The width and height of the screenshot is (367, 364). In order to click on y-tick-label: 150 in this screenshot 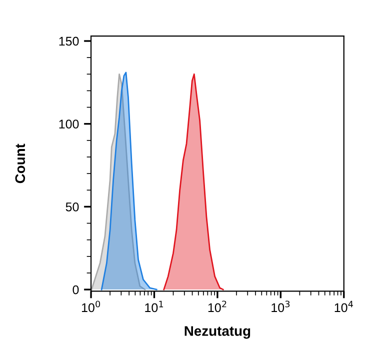, I will do `click(69, 41)`.